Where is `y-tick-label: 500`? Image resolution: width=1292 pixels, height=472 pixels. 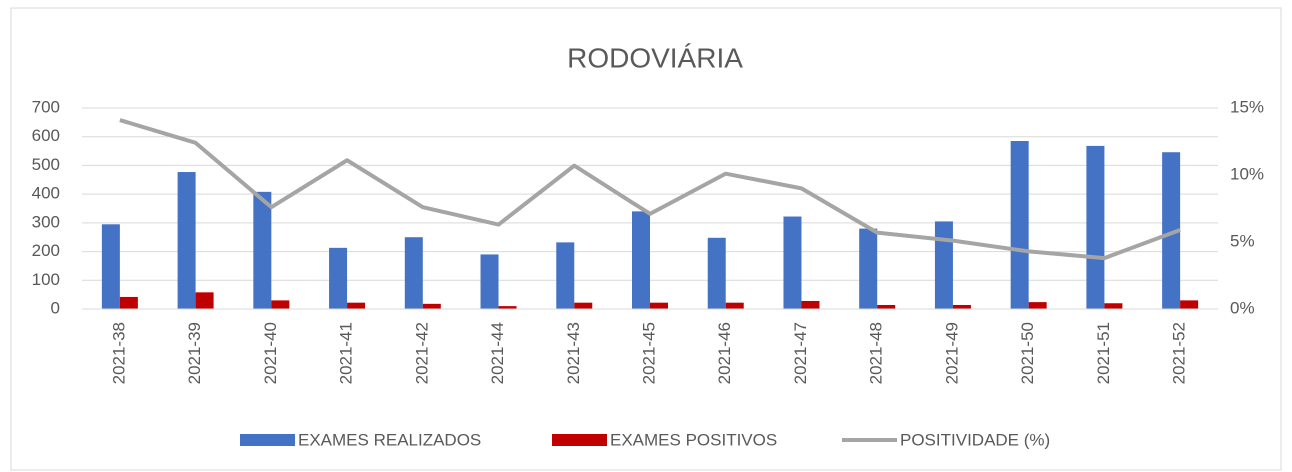
y-tick-label: 500 is located at coordinates (46, 164).